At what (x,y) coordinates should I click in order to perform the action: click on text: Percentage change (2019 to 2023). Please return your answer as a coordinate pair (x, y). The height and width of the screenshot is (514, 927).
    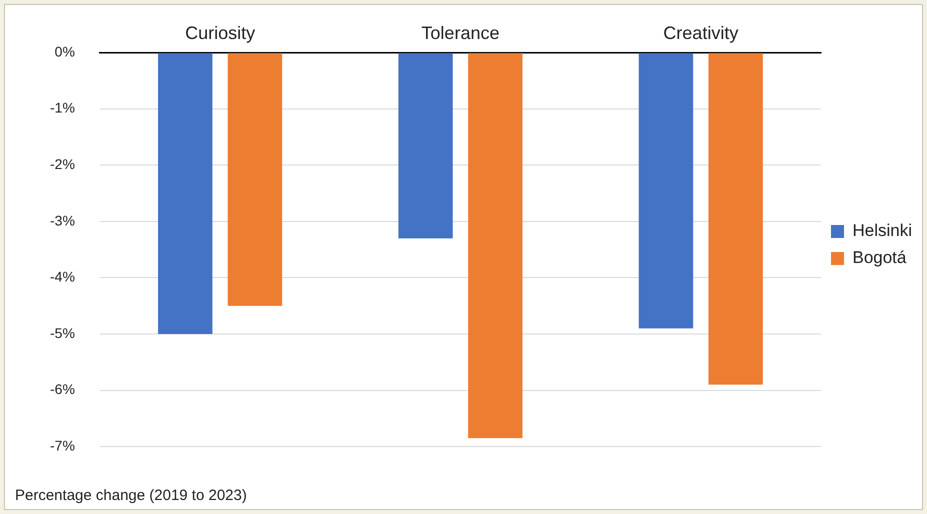
    Looking at the image, I should click on (131, 495).